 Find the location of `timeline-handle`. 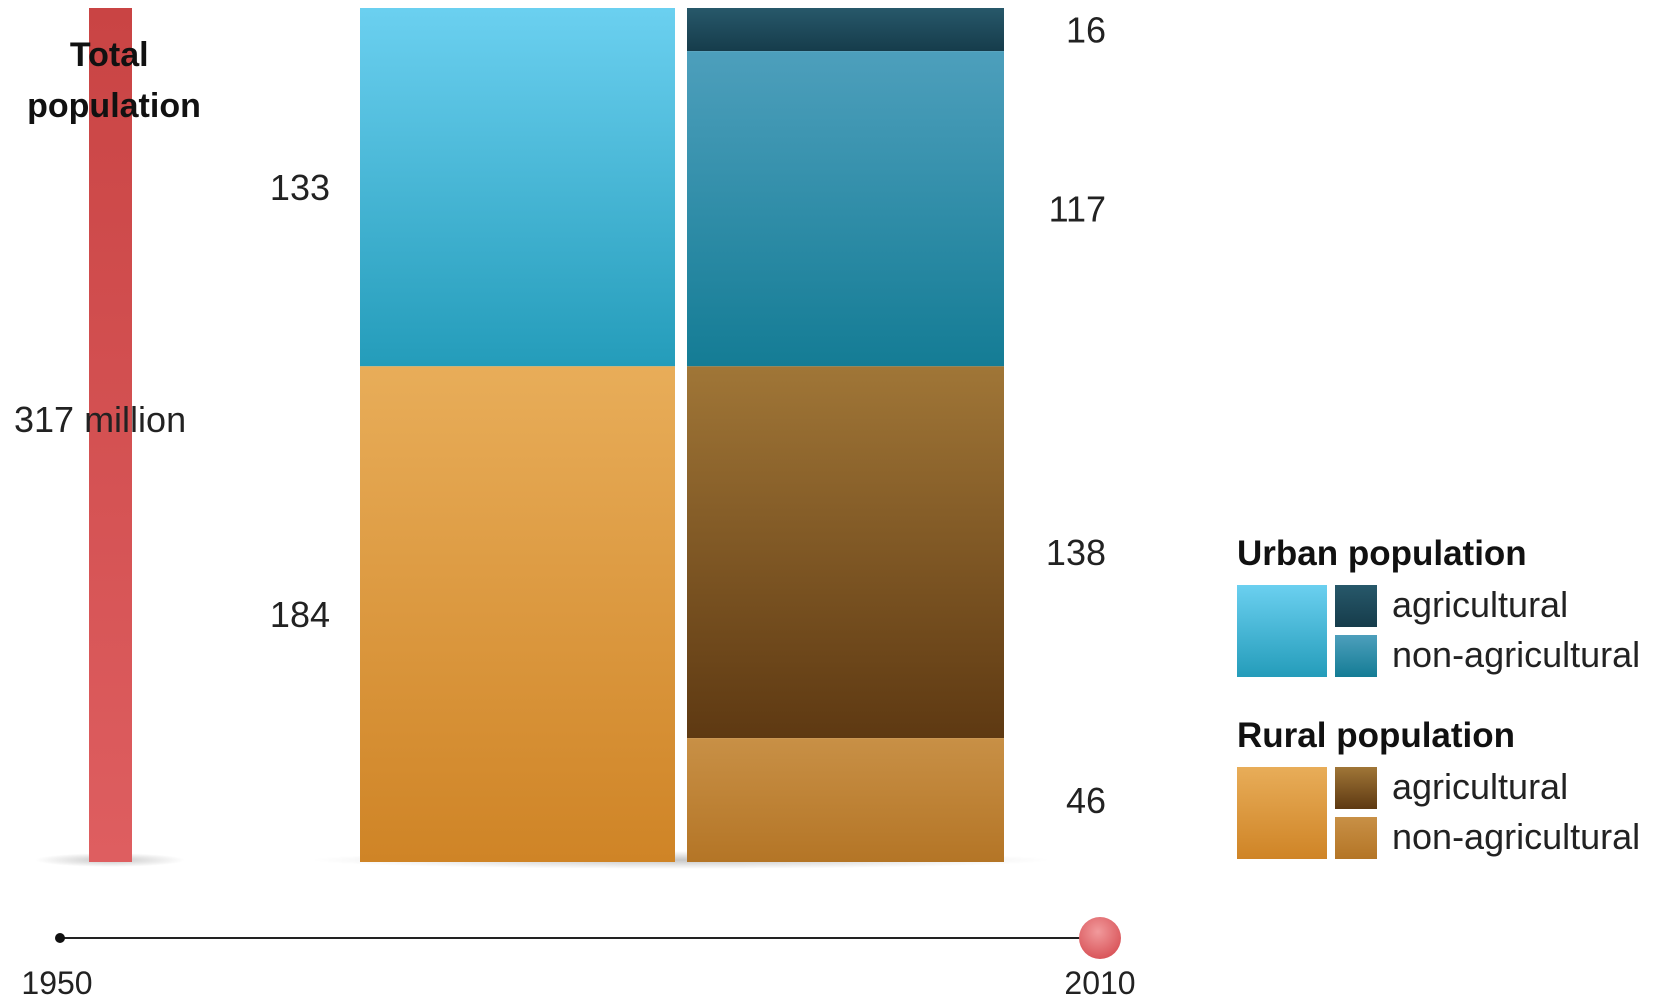

timeline-handle is located at coordinates (1100, 938).